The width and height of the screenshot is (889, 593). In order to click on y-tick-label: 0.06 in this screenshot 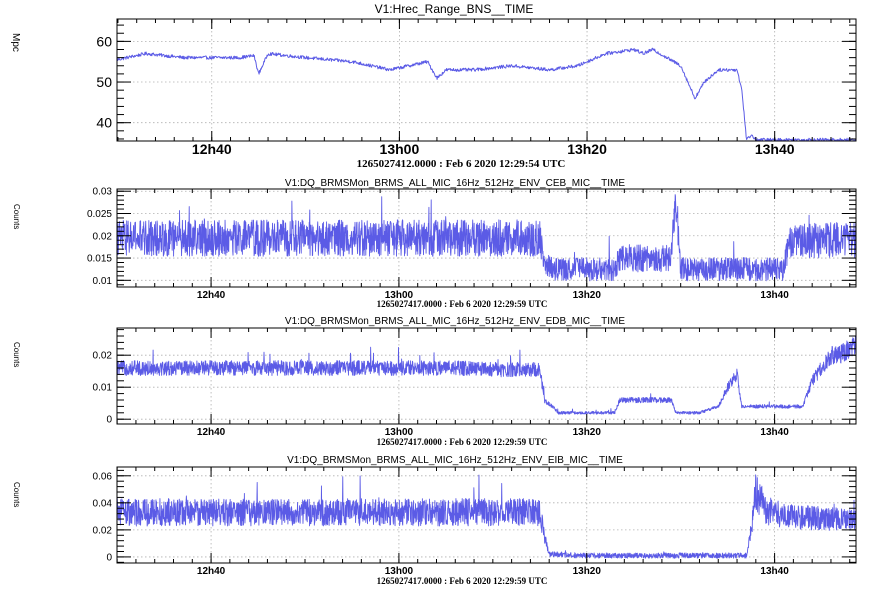, I will do `click(103, 476)`.